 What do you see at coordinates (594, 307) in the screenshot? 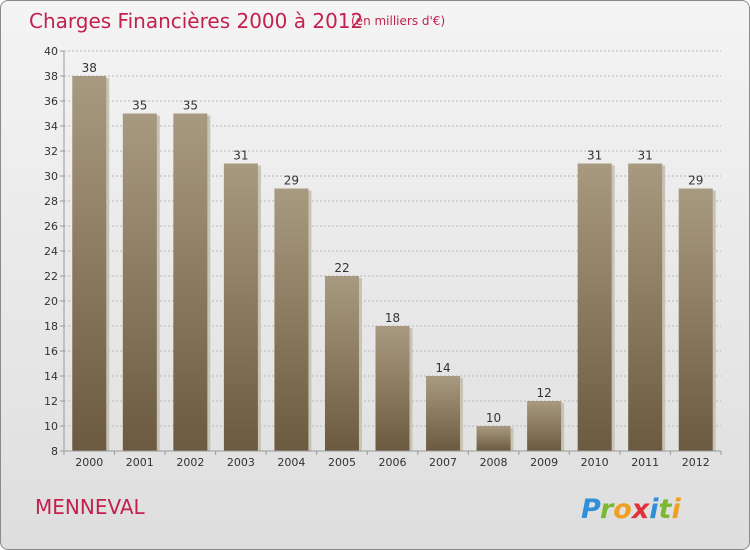
I see `bar-2010` at bounding box center [594, 307].